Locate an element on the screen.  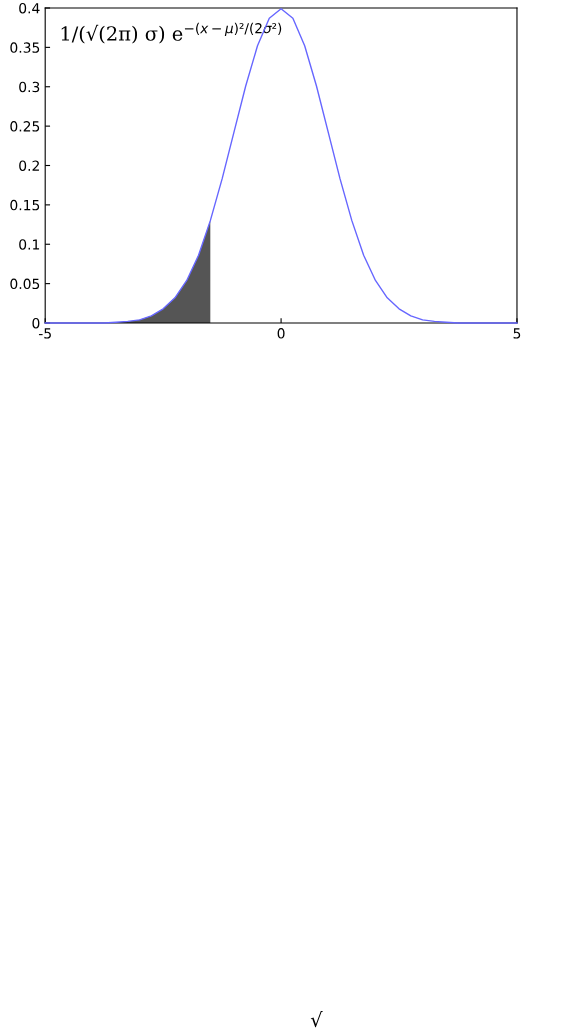
y-tick-label: 0.4 is located at coordinates (29, 8).